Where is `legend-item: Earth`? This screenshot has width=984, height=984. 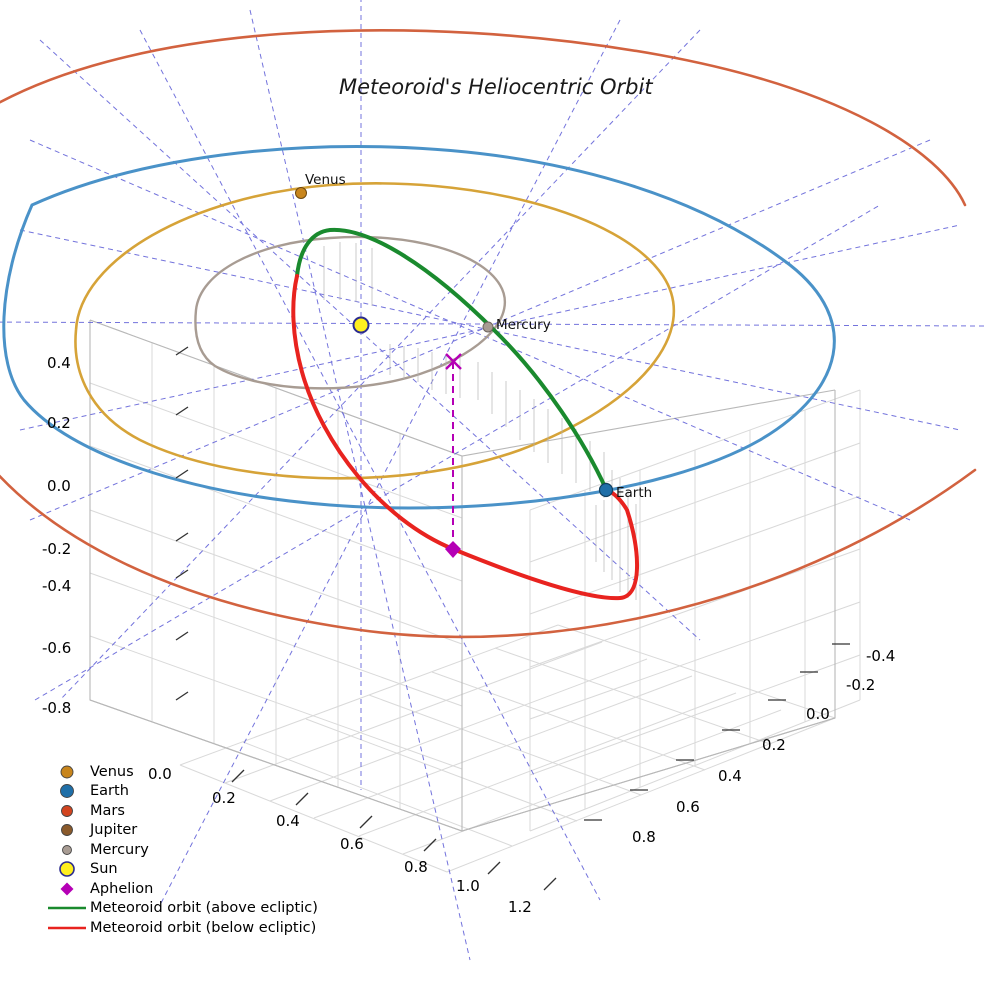
legend-item: Earth is located at coordinates (181, 792).